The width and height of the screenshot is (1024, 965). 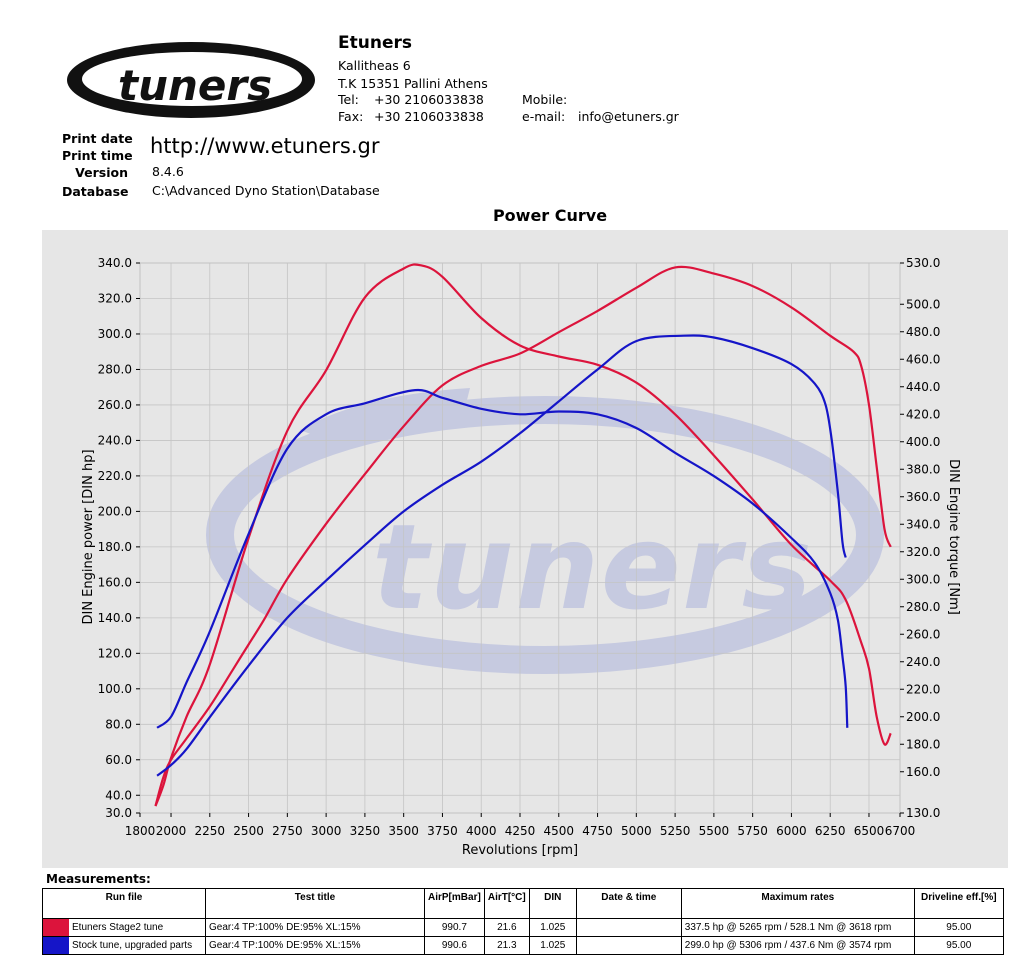 I want to click on x-tick-label: 2500, so click(x=248, y=831).